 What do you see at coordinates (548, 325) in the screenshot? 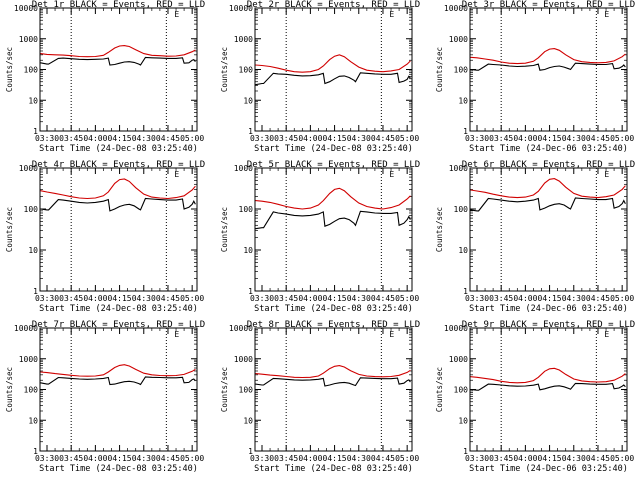
I see `panel-title: Det 9r BLACK = Events, RED = LLD` at bounding box center [548, 325].